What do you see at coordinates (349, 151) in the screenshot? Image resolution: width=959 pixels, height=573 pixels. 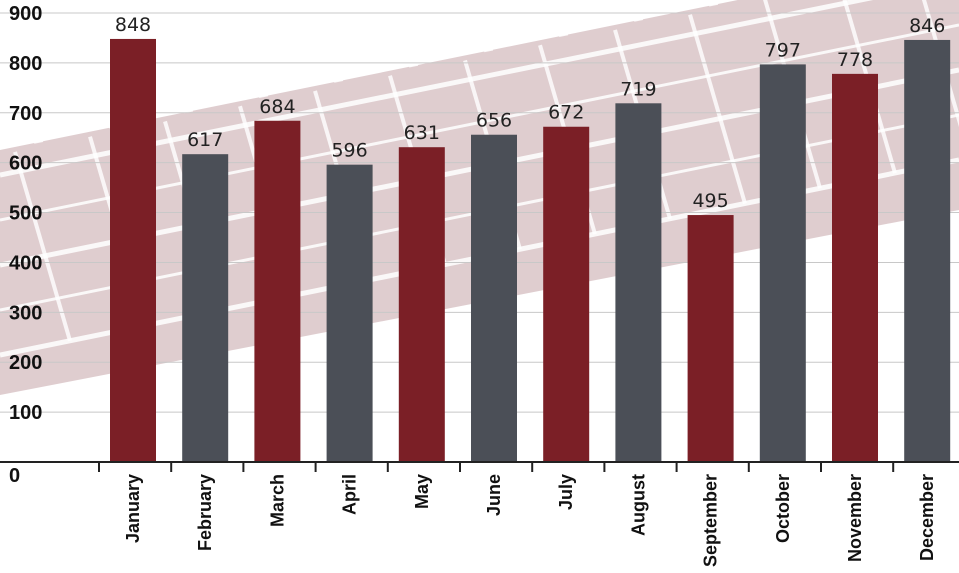 I see `data-label: 596` at bounding box center [349, 151].